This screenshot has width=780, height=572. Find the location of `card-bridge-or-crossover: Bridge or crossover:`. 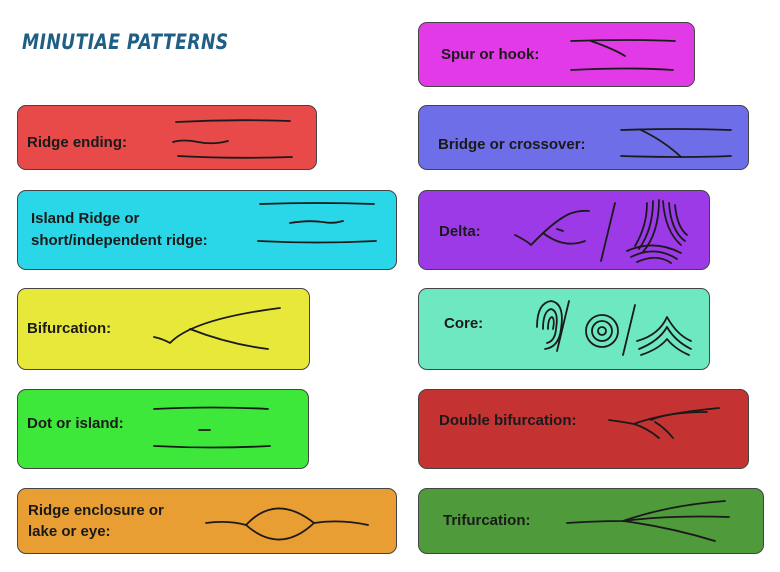

card-bridge-or-crossover: Bridge or crossover: is located at coordinates (583, 137).